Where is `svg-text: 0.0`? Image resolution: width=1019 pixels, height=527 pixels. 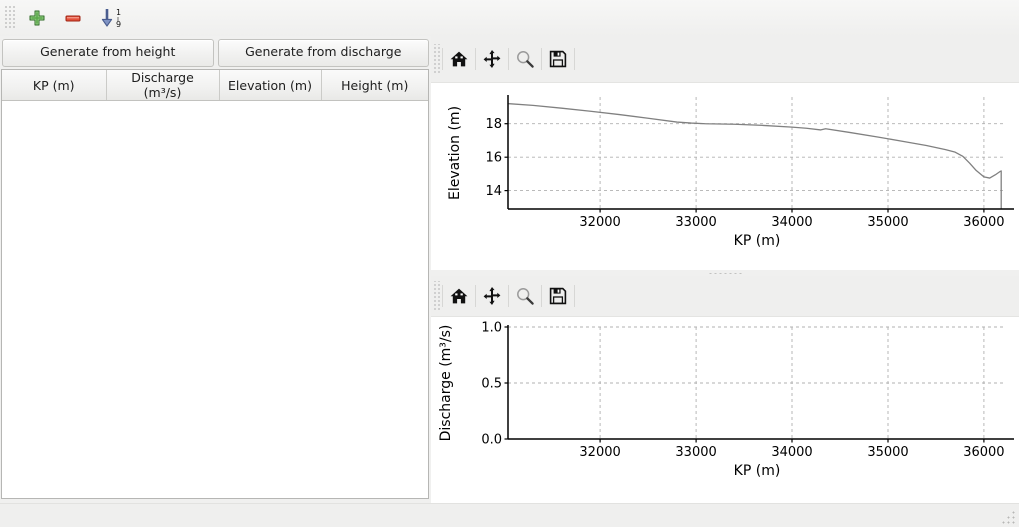
svg-text: 0.0 is located at coordinates (491, 440).